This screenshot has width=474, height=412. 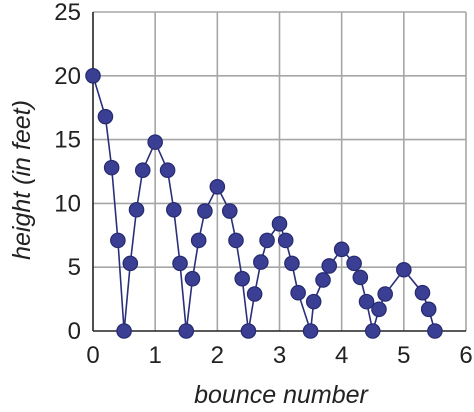 I want to click on y-tick-label: 25, so click(x=67, y=13).